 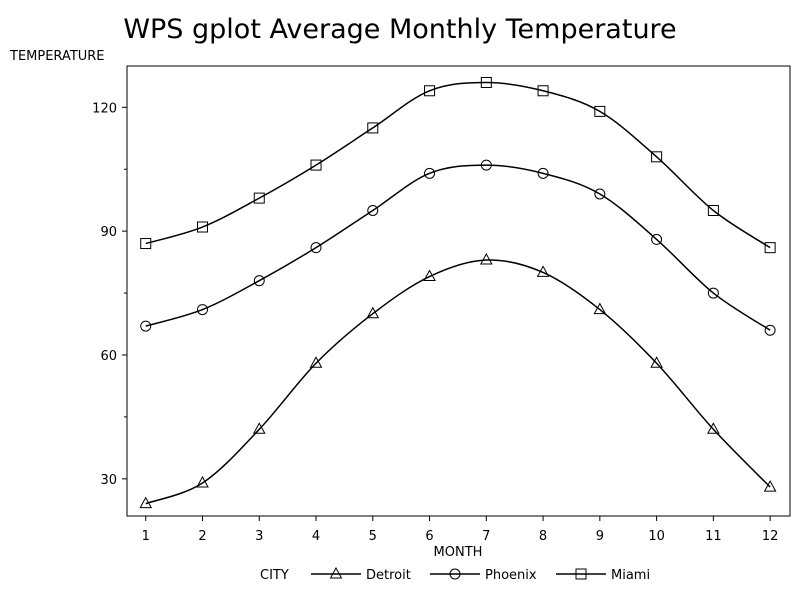 I want to click on legend-marker-detroit, so click(x=336, y=572).